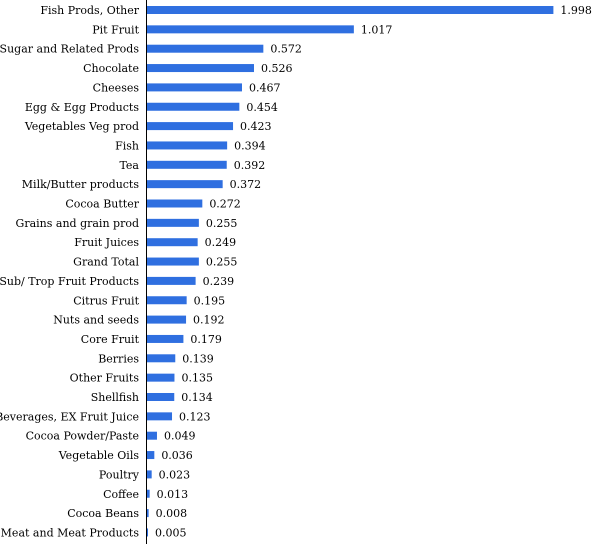 The width and height of the screenshot is (597, 544). Describe the element at coordinates (262, 107) in the screenshot. I see `value-label: 0.454` at that location.